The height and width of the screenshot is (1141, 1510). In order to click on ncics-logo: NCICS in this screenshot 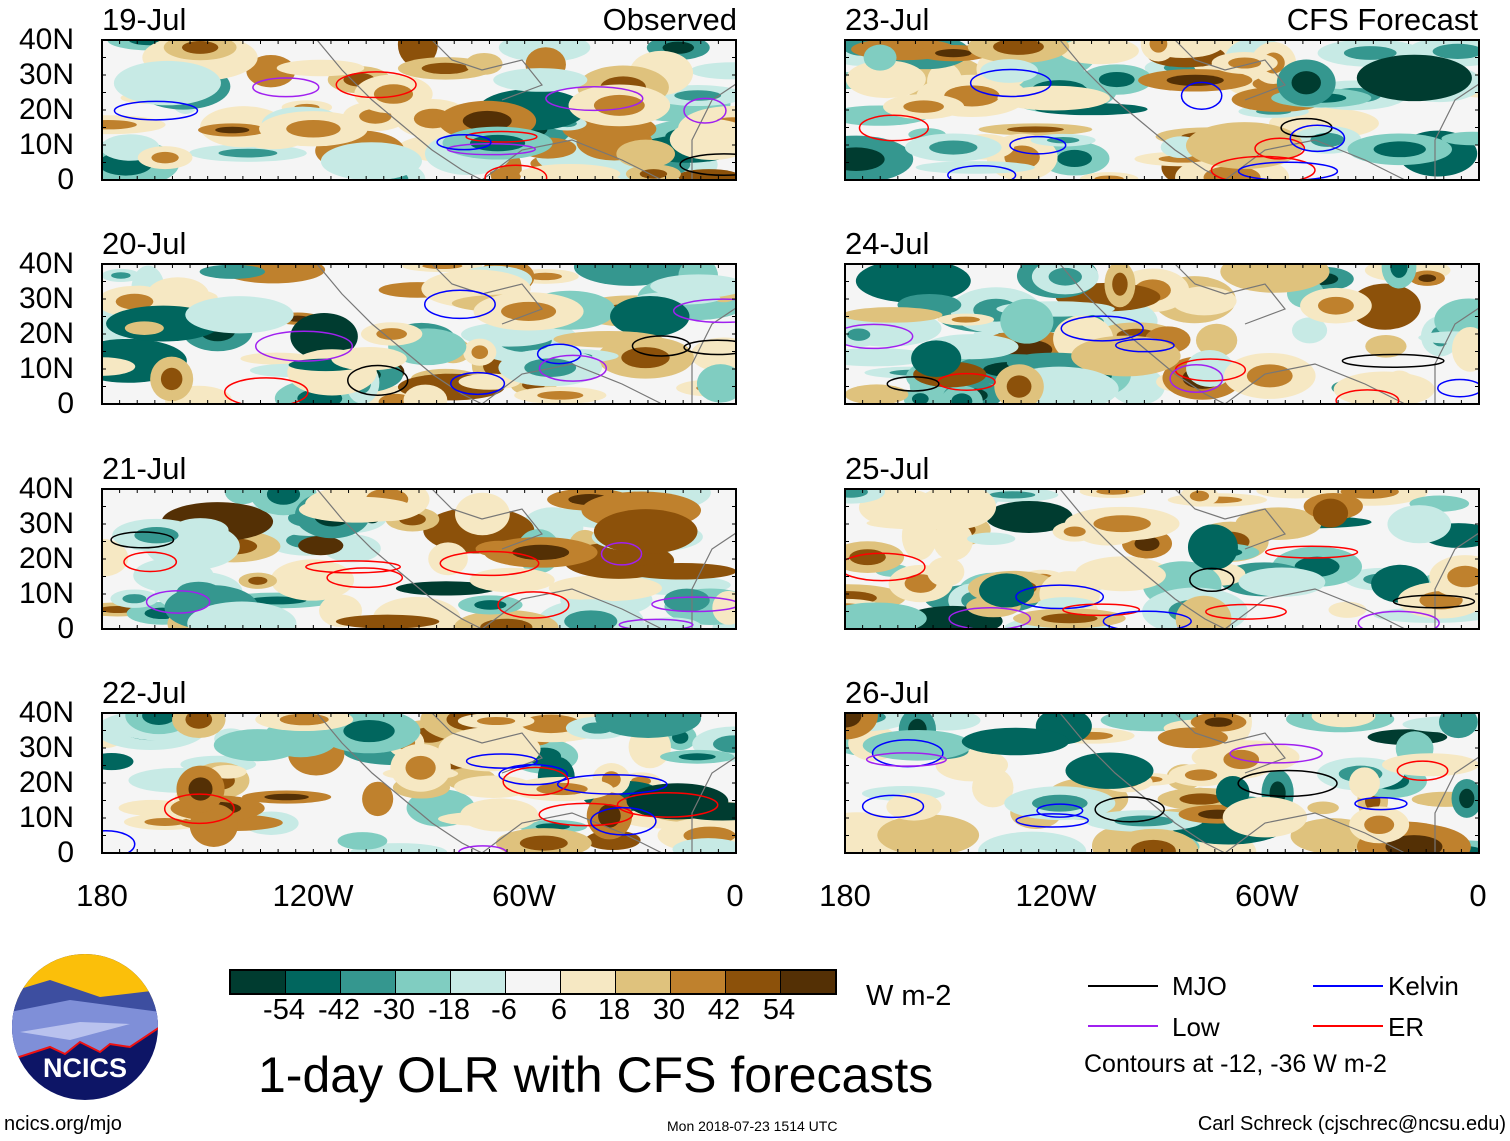, I will do `click(85, 1027)`.